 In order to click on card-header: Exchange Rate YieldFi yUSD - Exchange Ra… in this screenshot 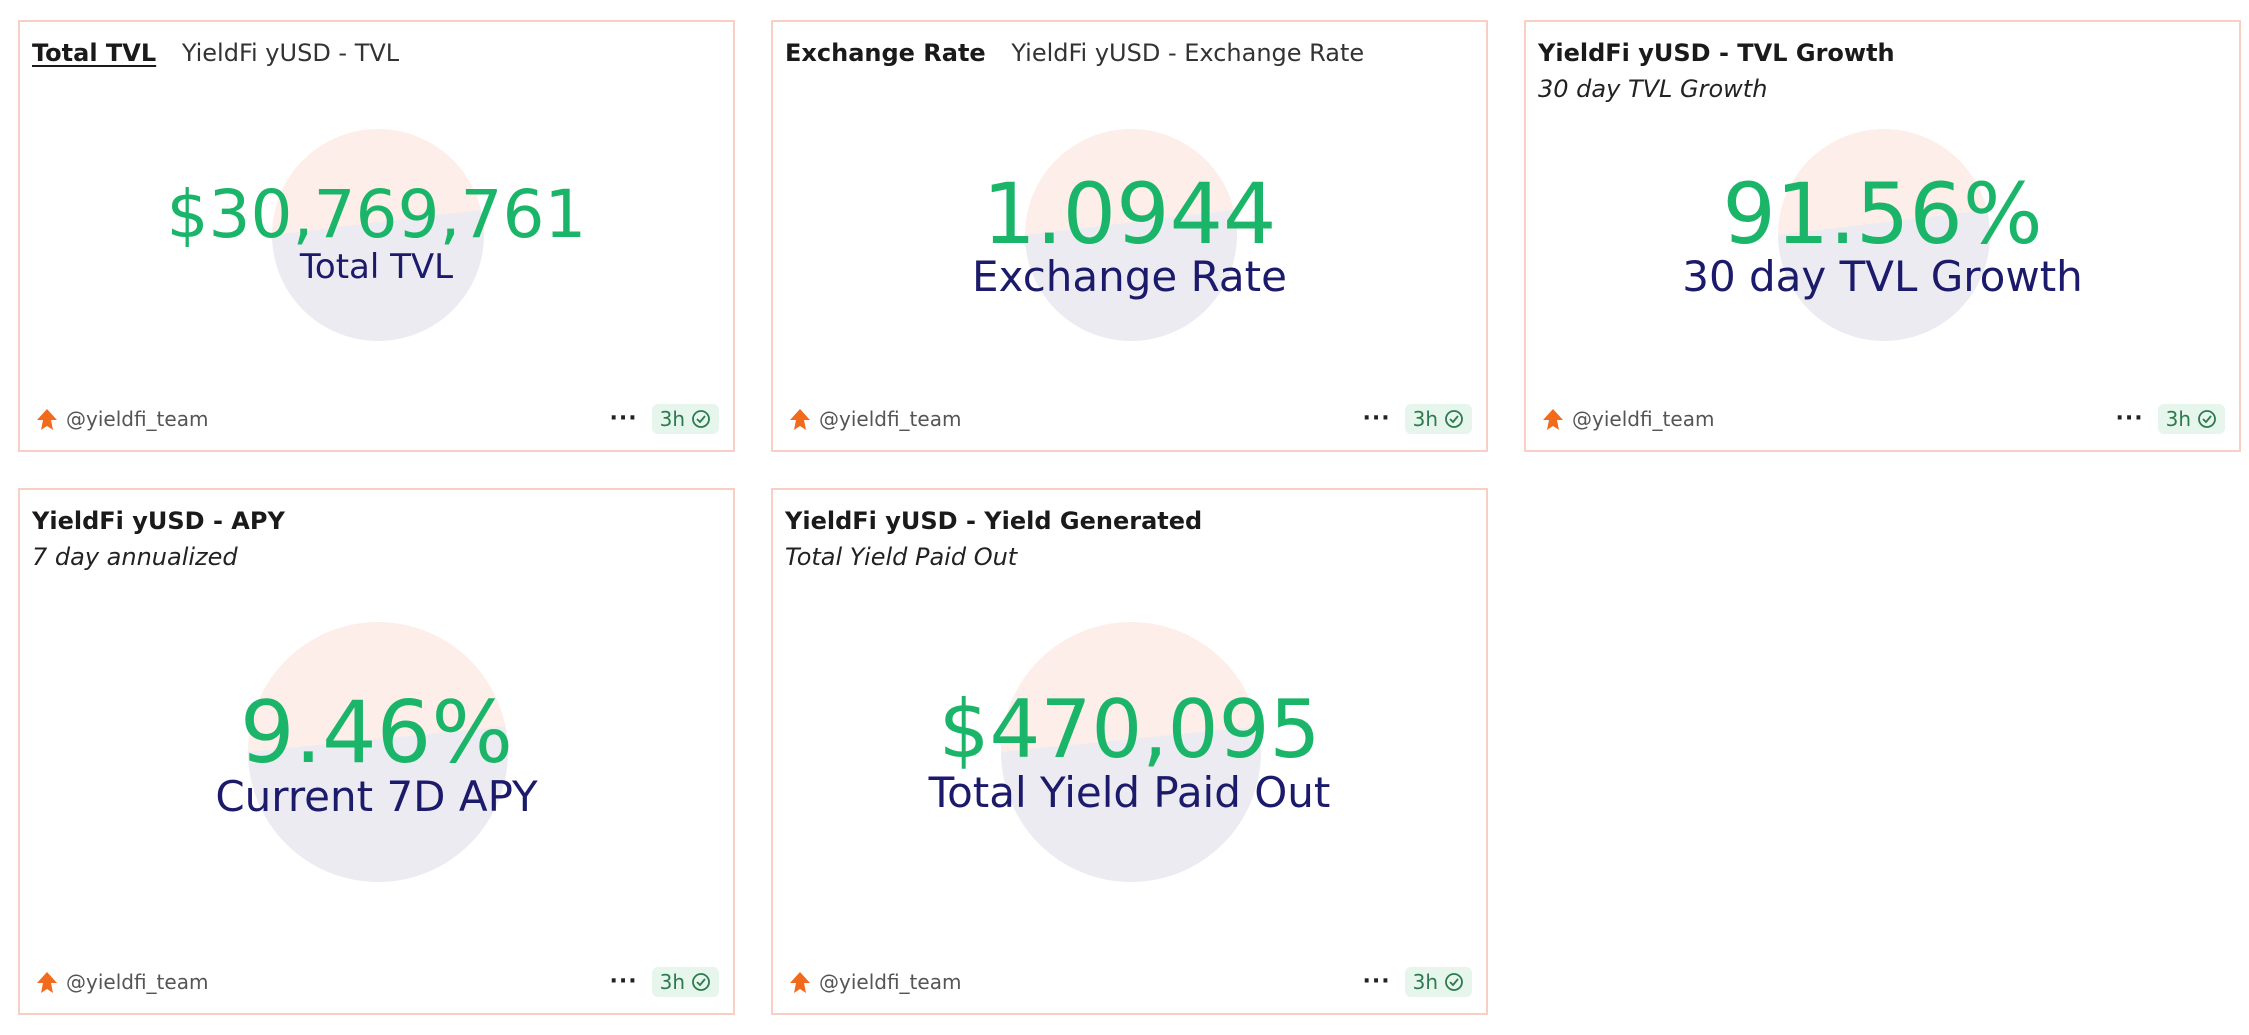, I will do `click(1129, 53)`.